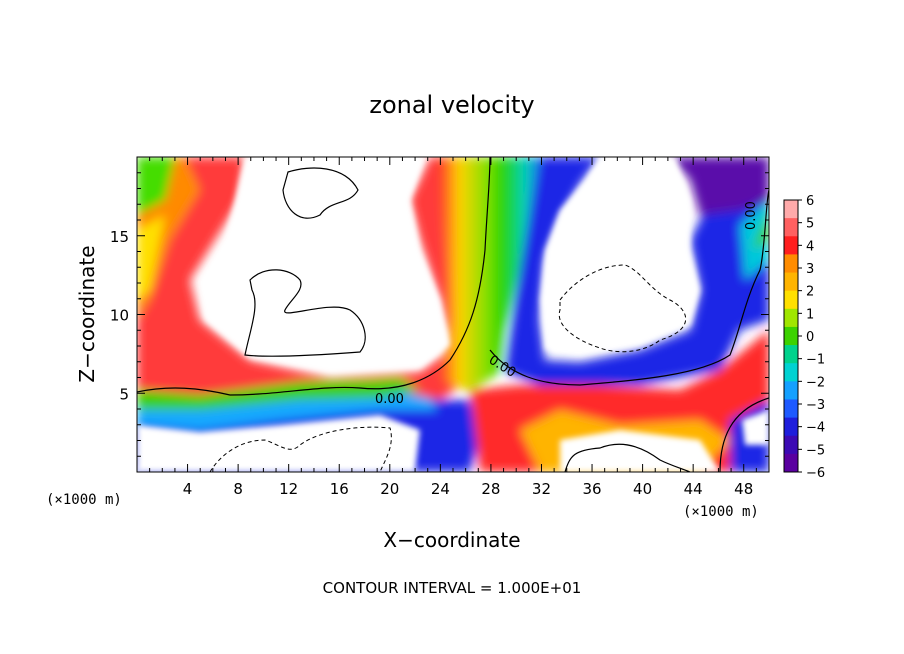 Image resolution: width=904 pixels, height=654 pixels. I want to click on x-tick-label: 44, so click(693, 489).